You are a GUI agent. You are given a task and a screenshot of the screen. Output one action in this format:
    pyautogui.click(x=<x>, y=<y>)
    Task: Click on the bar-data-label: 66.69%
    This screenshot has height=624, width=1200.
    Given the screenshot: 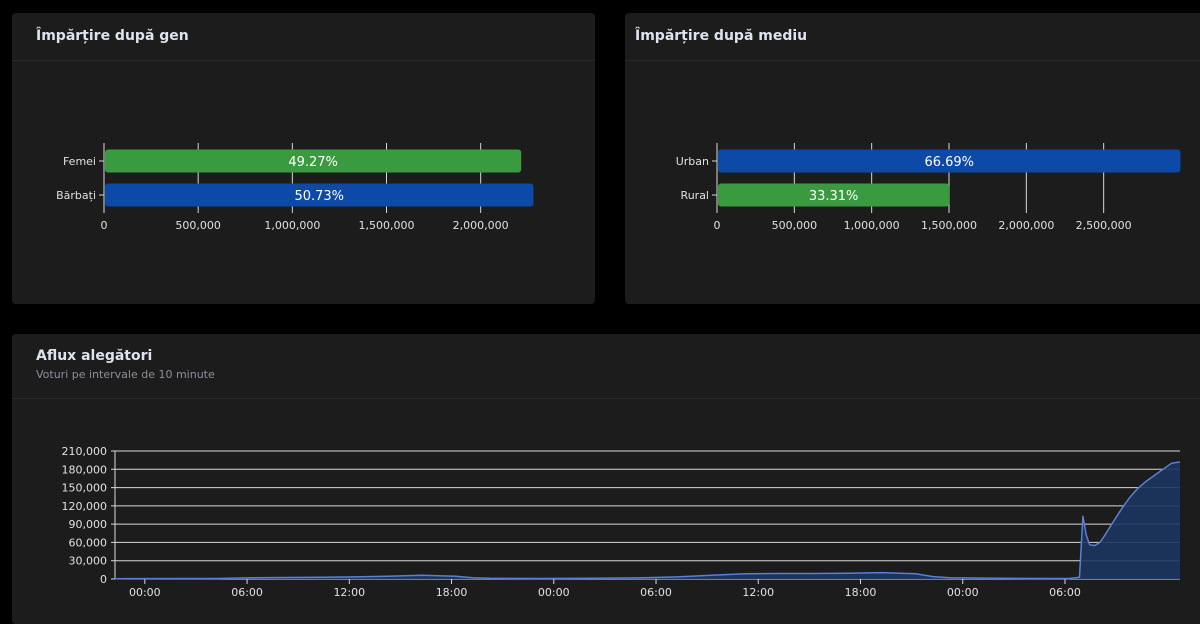 What is the action you would take?
    pyautogui.click(x=949, y=162)
    